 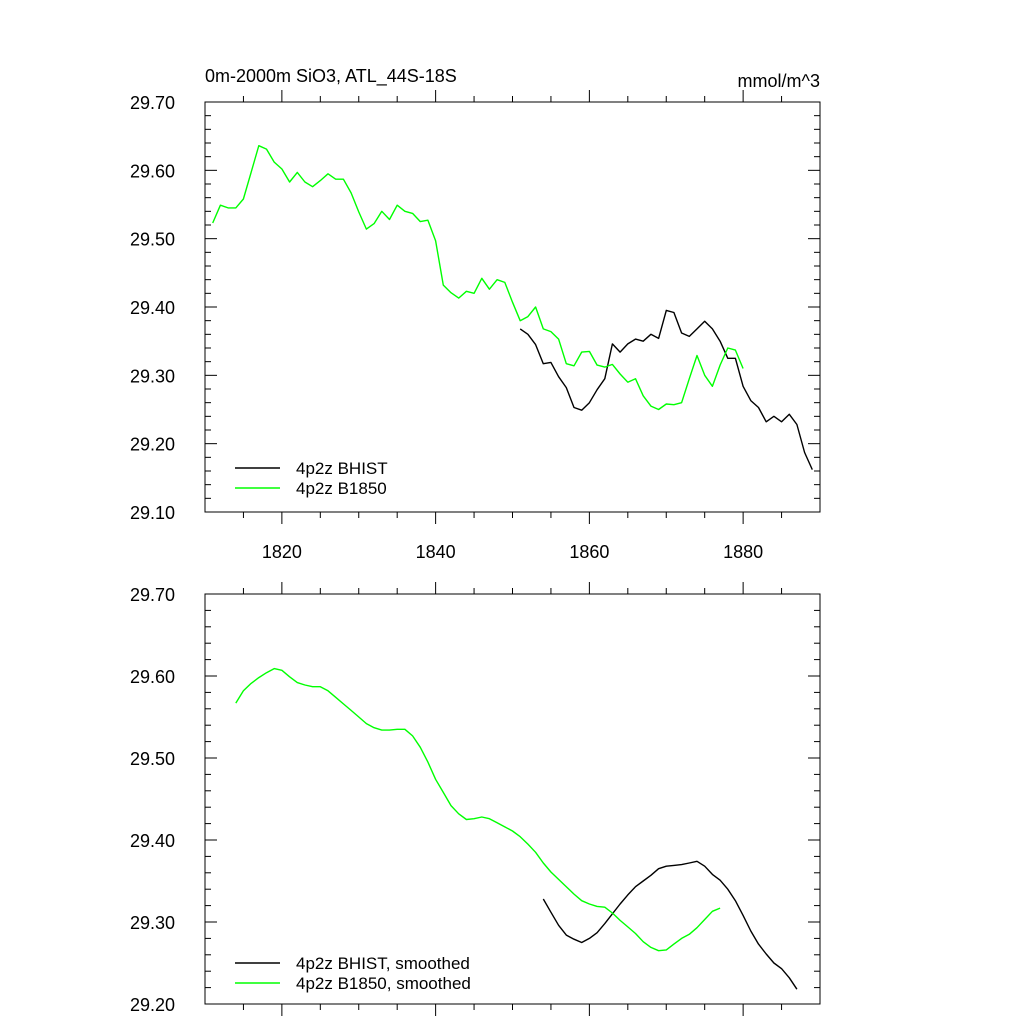 What do you see at coordinates (282, 552) in the screenshot?
I see `x-tick-label: 1820` at bounding box center [282, 552].